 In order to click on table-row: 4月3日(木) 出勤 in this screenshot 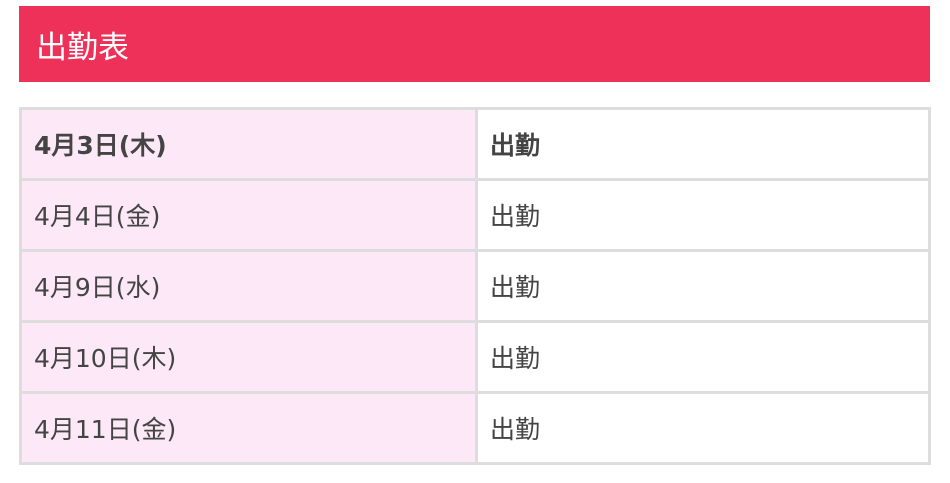, I will do `click(475, 144)`.